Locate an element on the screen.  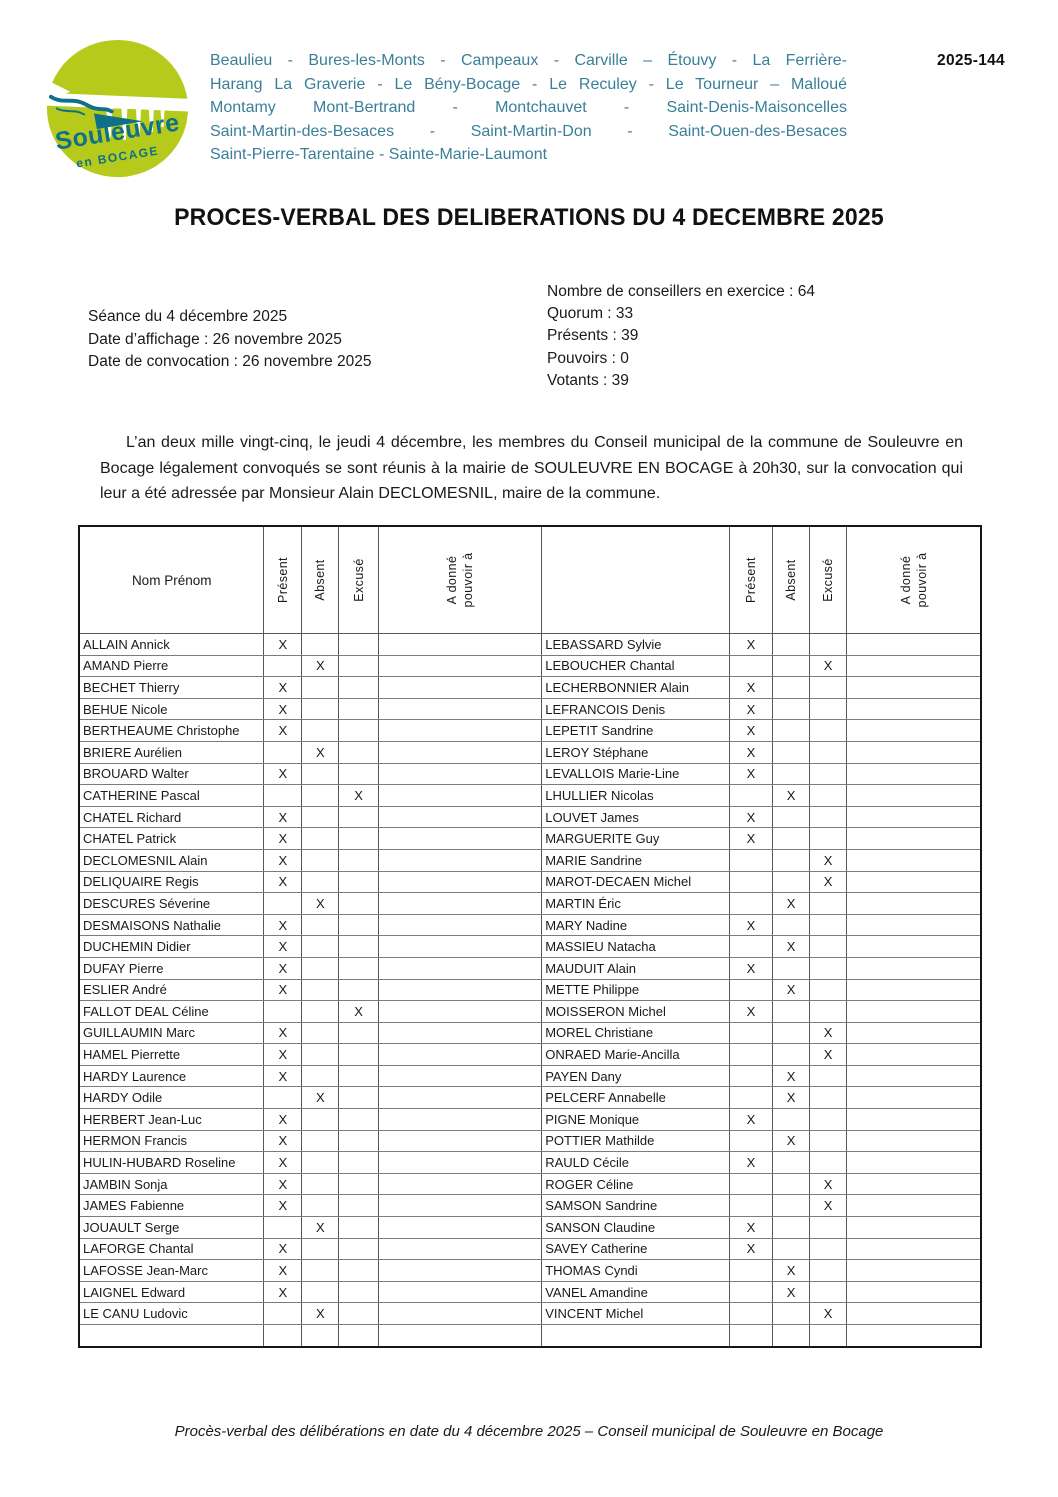
member-name-cell-right: SAVEY Catherine is located at coordinates (635, 1249).